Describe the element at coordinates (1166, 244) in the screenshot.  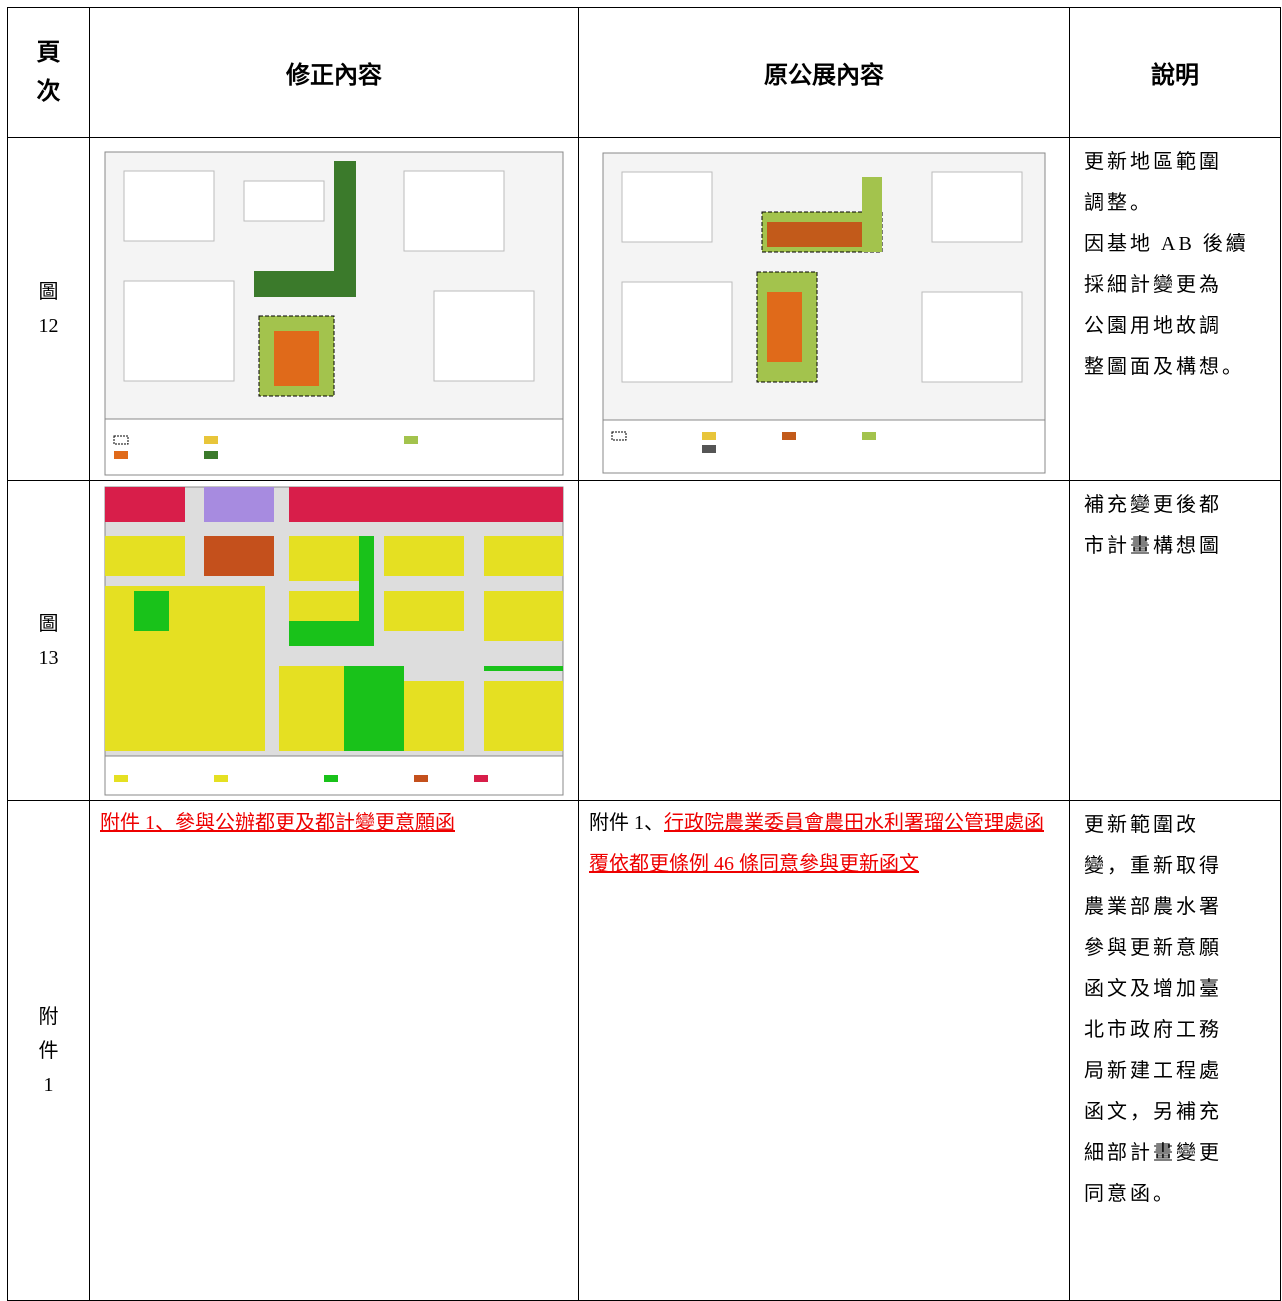
I see `note-line: 因基地 AB 後續` at that location.